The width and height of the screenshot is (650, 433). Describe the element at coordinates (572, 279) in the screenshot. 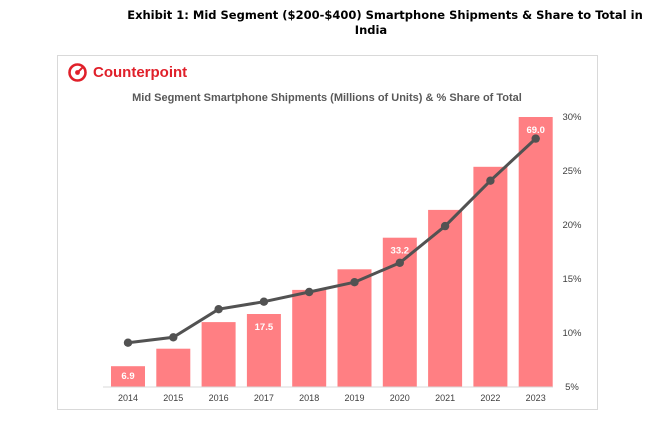

I see `y-tick-15%: 15%` at that location.